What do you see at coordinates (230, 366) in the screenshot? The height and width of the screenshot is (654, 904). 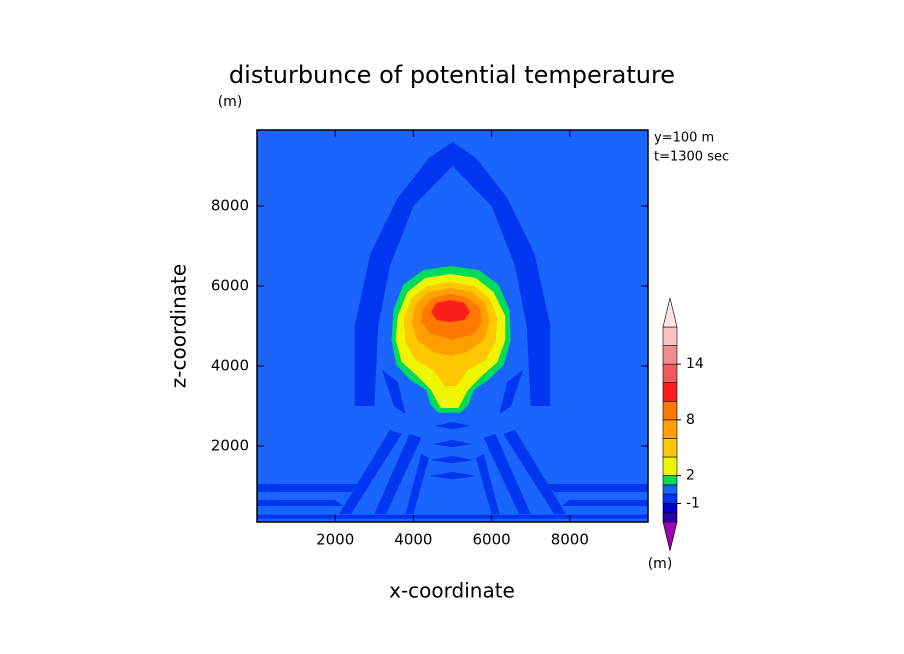 I see `y-tick-label: 4000` at bounding box center [230, 366].